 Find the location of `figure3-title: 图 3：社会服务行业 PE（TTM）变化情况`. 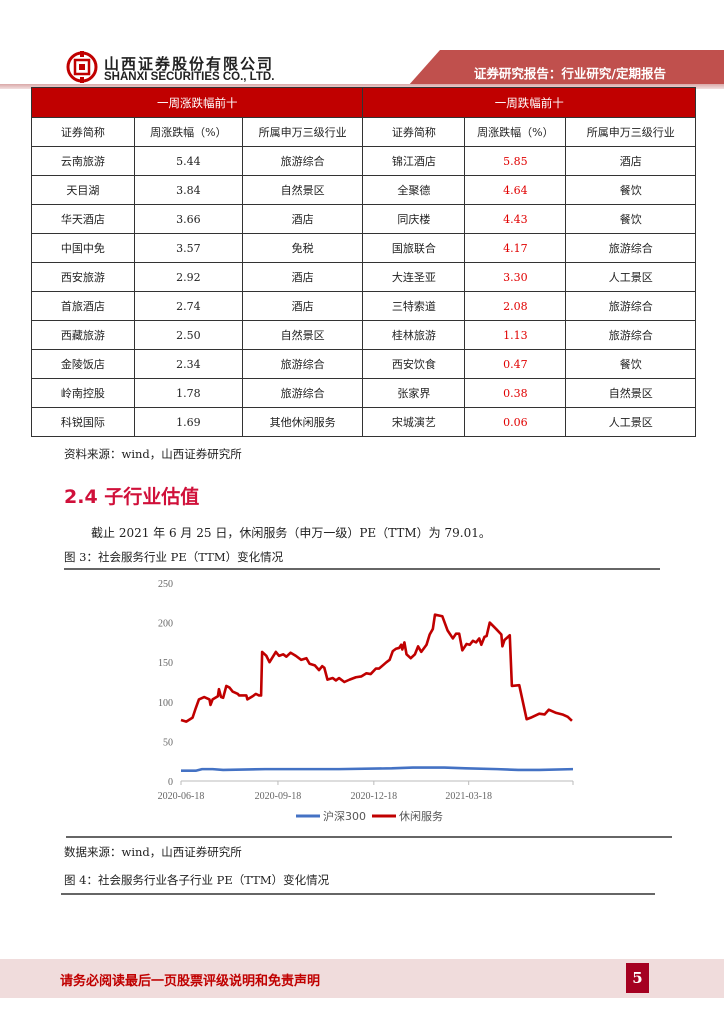

figure3-title: 图 3：社会服务行业 PE（TTM）变化情况 is located at coordinates (174, 557).